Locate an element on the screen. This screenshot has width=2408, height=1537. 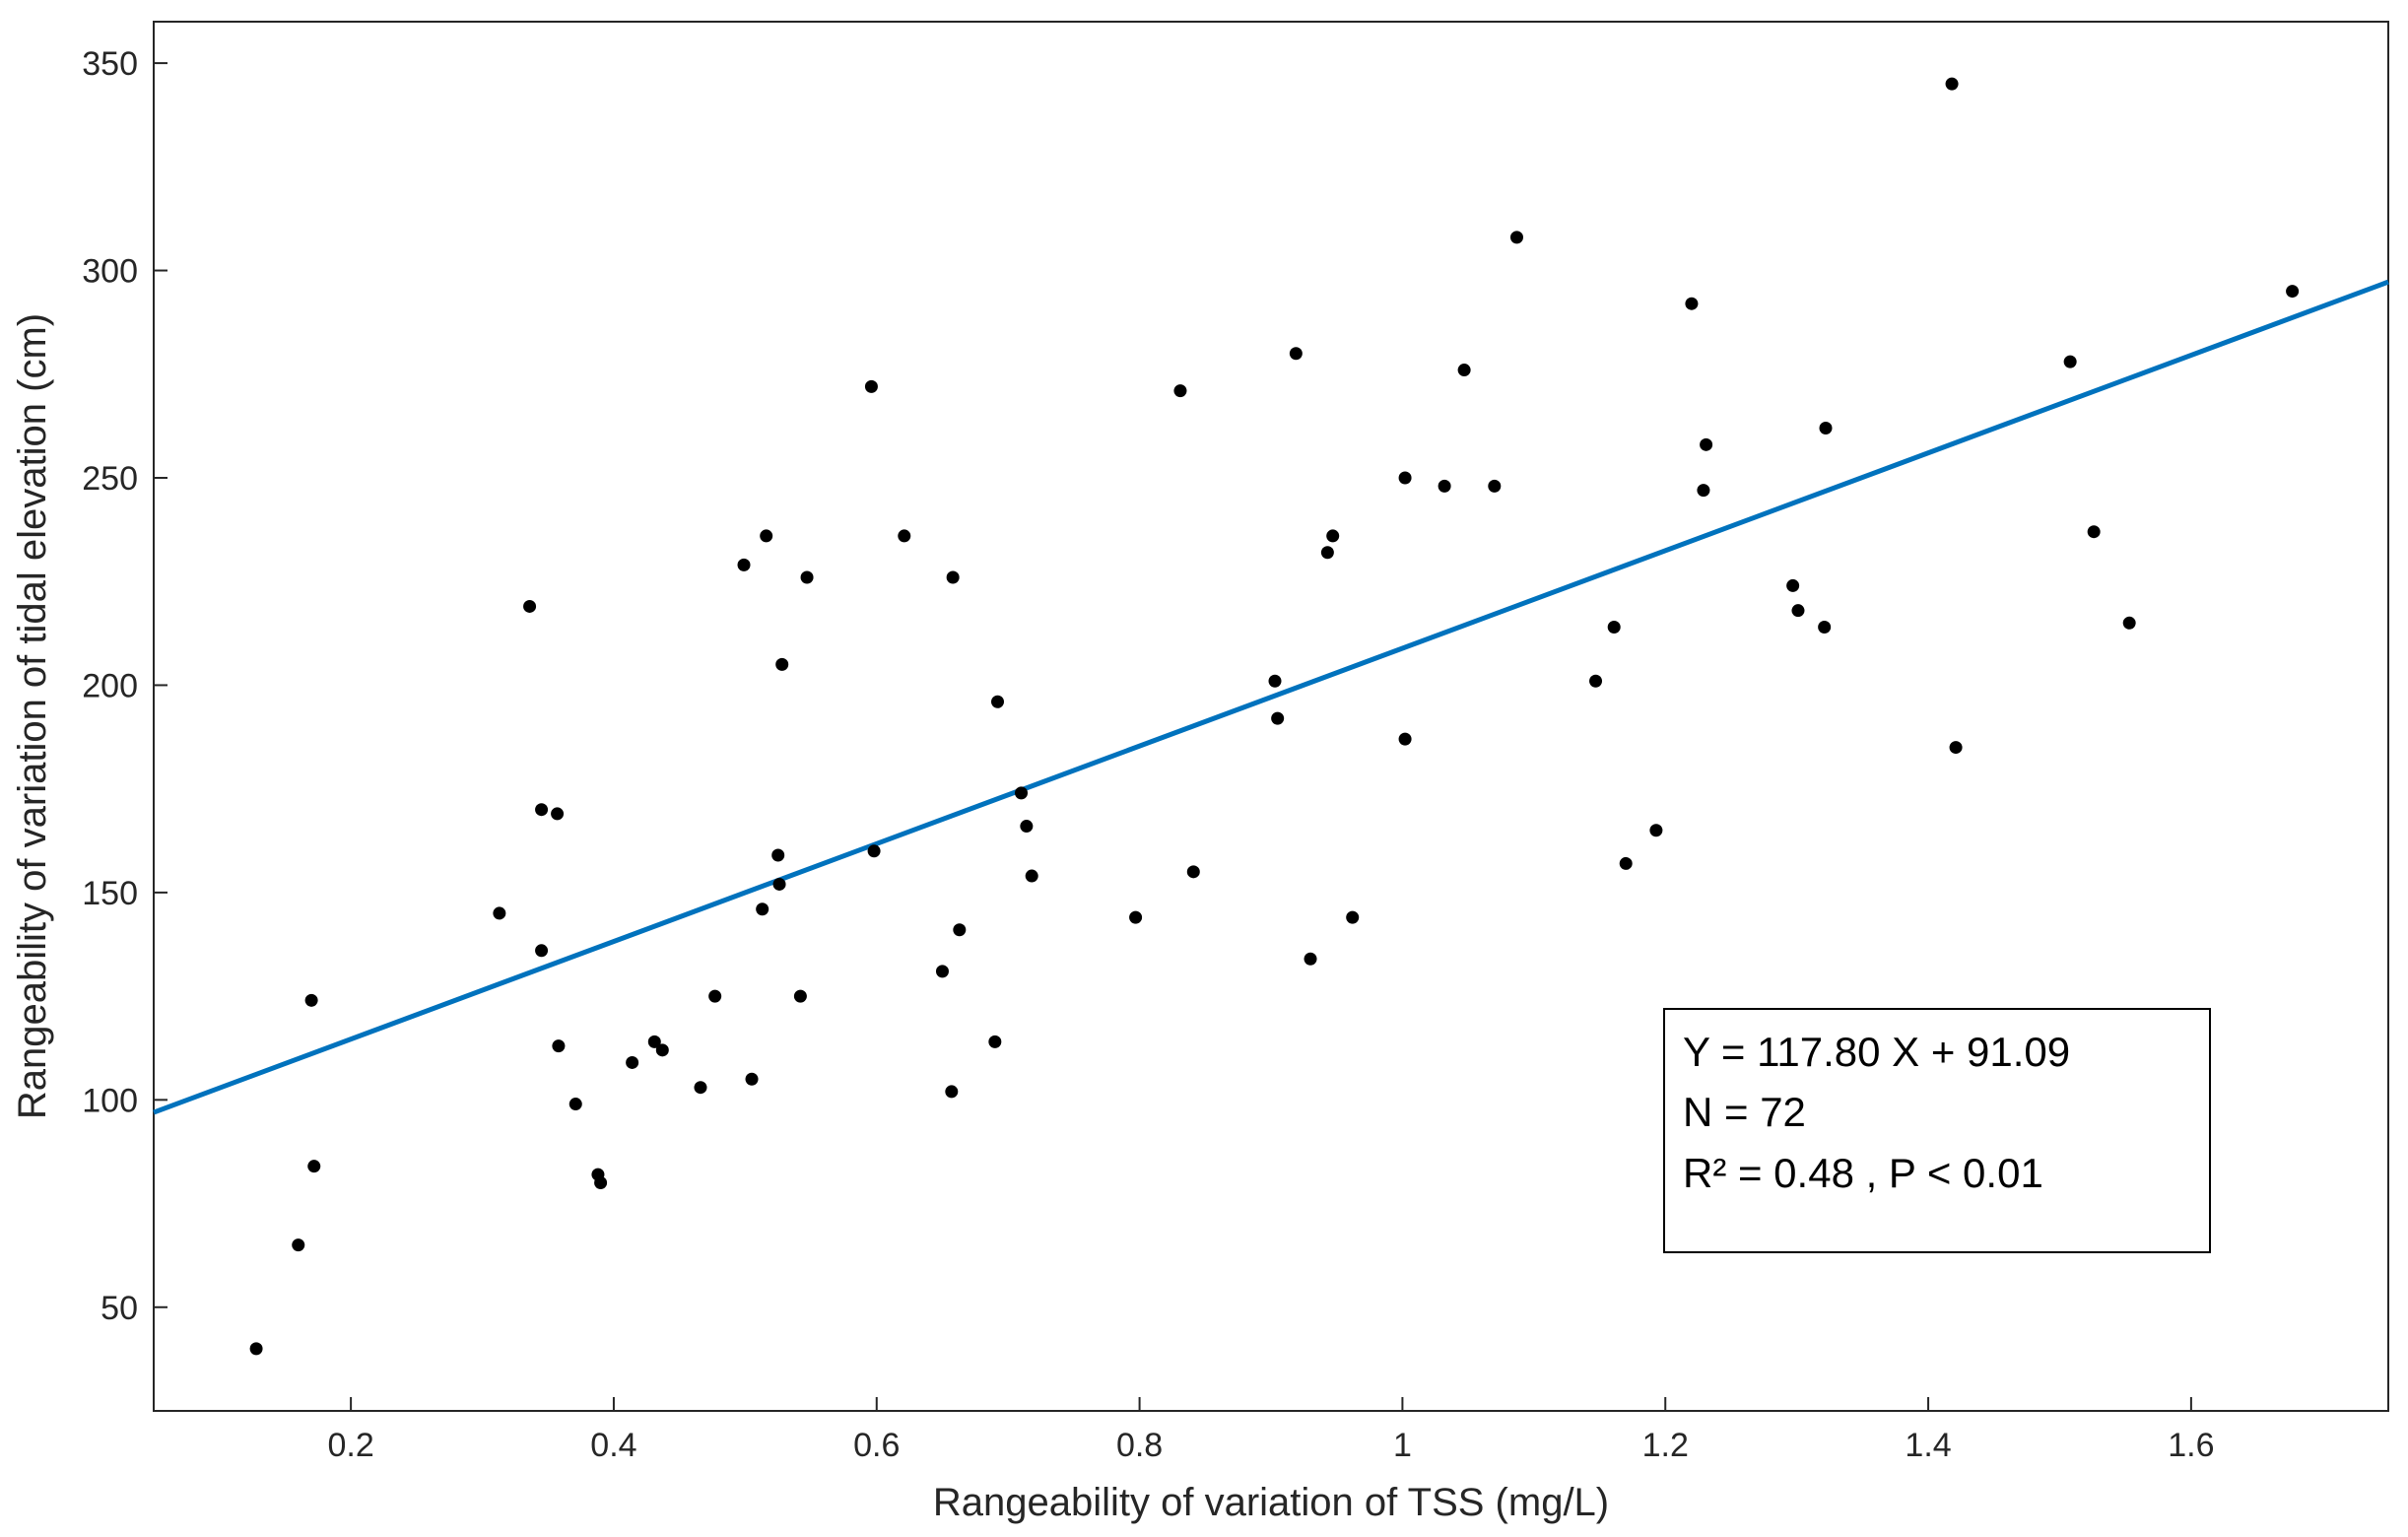
stats-box-frame is located at coordinates (1937, 1131).